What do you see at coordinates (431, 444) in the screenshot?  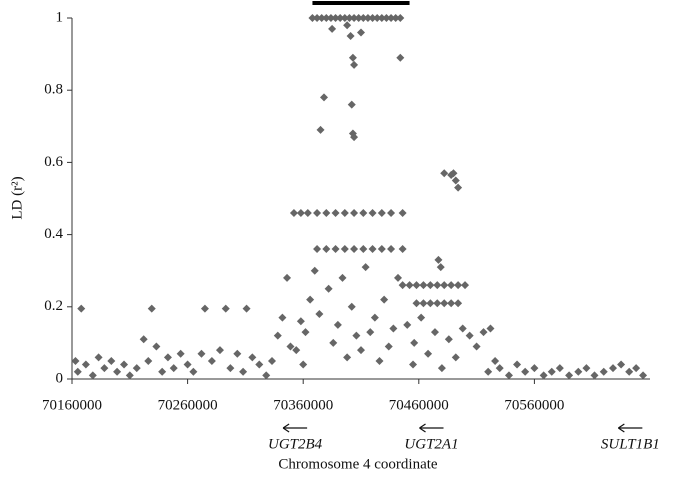 I see `gene-label: UGT2A1` at bounding box center [431, 444].